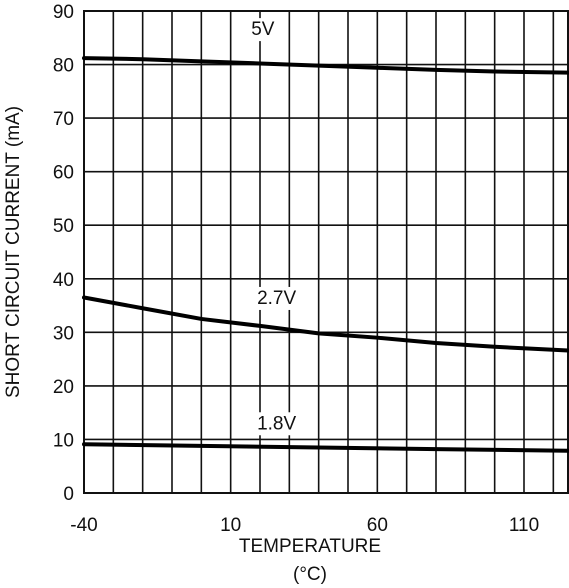 This screenshot has width=569, height=588. What do you see at coordinates (68, 494) in the screenshot?
I see `y-tick-label: 0` at bounding box center [68, 494].